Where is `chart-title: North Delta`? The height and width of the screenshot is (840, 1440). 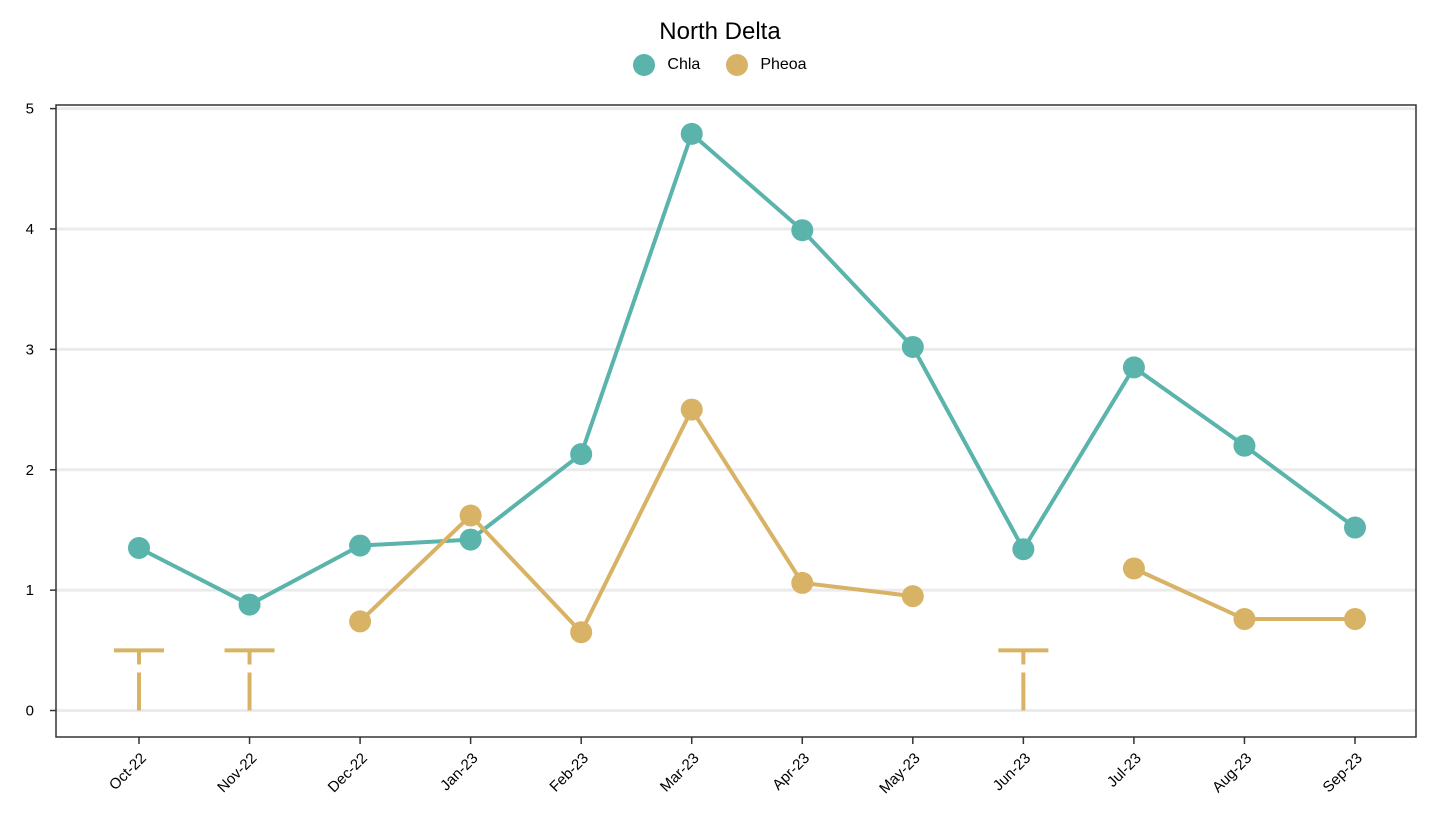
chart-title: North Delta is located at coordinates (720, 31).